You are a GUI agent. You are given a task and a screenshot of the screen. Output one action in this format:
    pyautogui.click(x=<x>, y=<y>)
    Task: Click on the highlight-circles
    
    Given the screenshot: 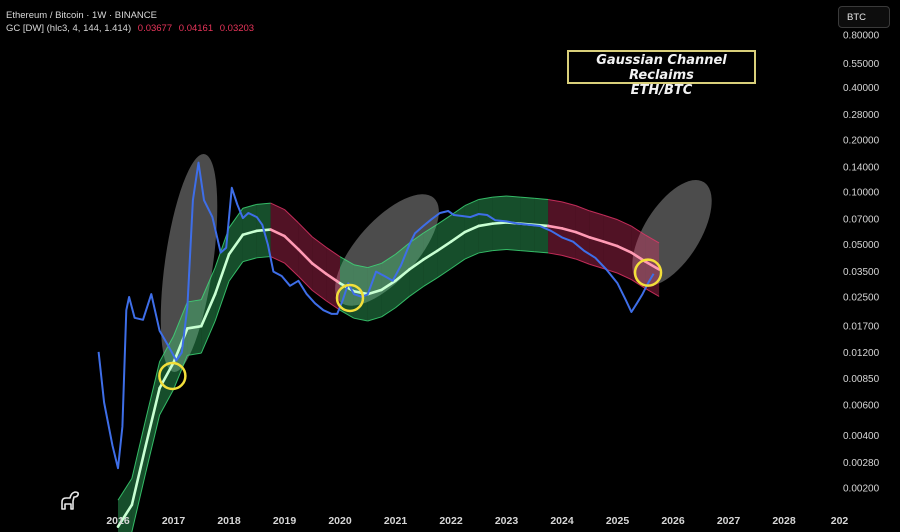 What is the action you would take?
    pyautogui.click(x=410, y=324)
    